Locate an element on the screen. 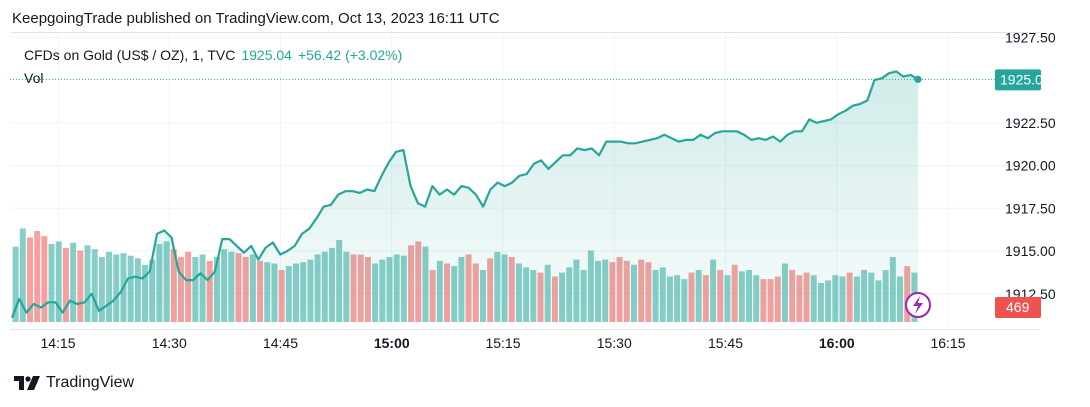  time-axis-label: 15:15 is located at coordinates (502, 343).